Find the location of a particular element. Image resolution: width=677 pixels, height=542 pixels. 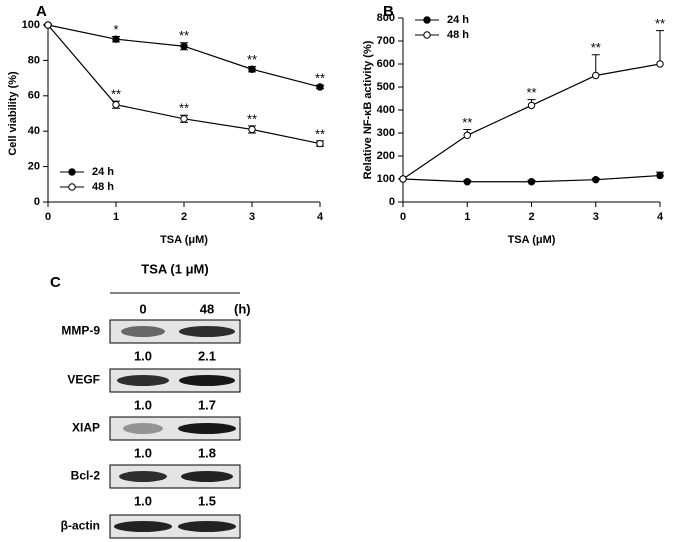

lane-label: 0 is located at coordinates (142, 308).